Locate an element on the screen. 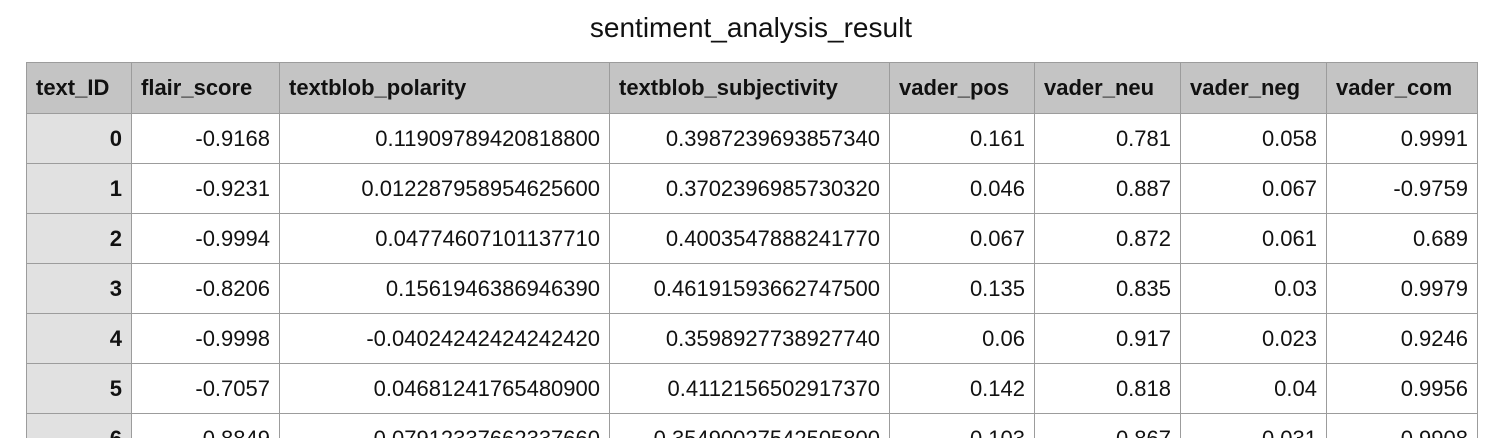 The height and width of the screenshot is (438, 1506). cell-textblob-subjectivity: 0.3598927738927740 is located at coordinates (749, 338).